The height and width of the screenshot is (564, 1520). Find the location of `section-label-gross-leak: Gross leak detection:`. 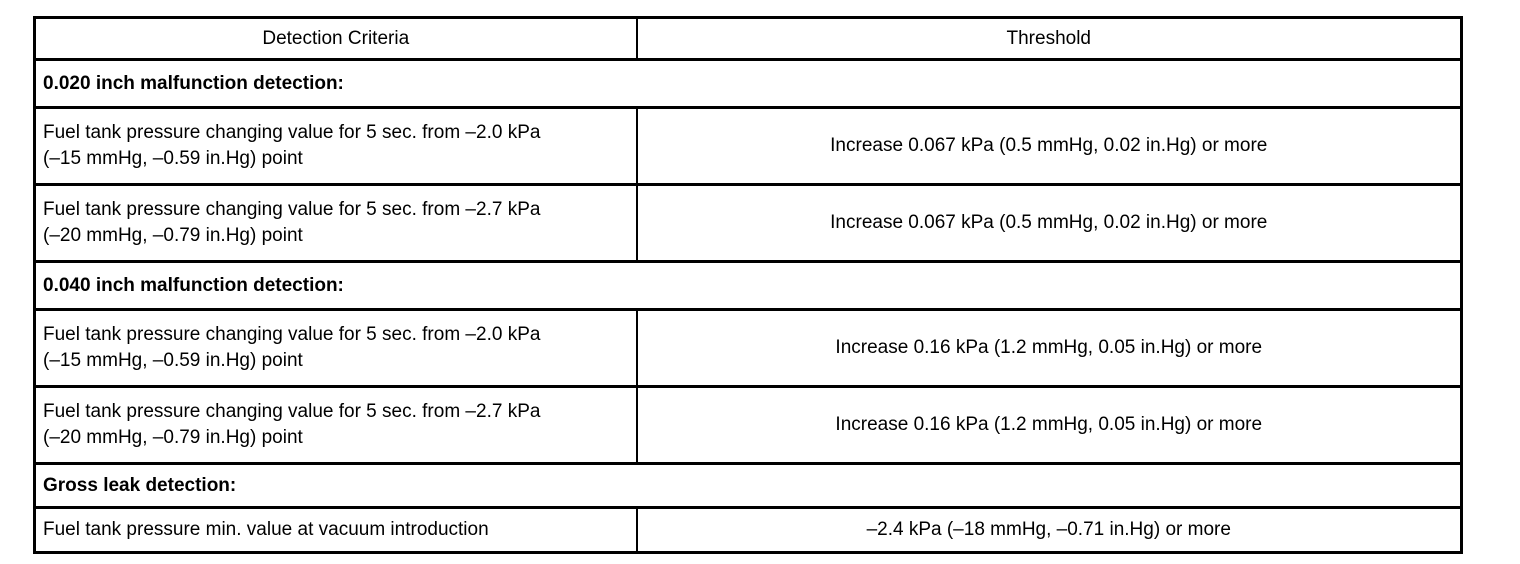

section-label-gross-leak: Gross leak detection: is located at coordinates (748, 485).